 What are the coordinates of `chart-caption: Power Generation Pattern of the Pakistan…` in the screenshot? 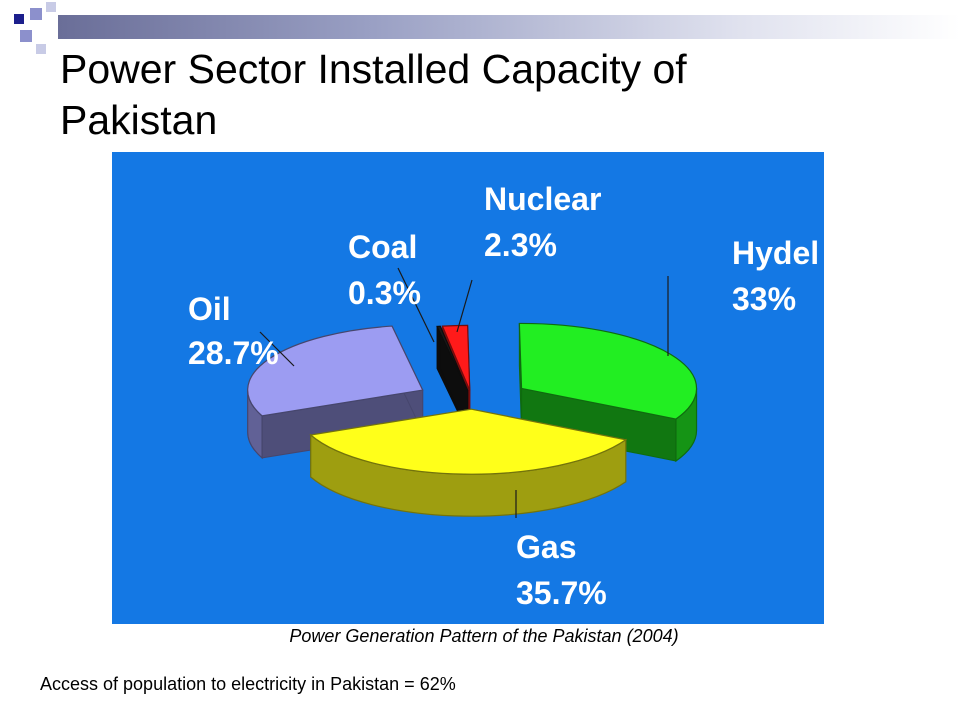 It's located at (484, 636).